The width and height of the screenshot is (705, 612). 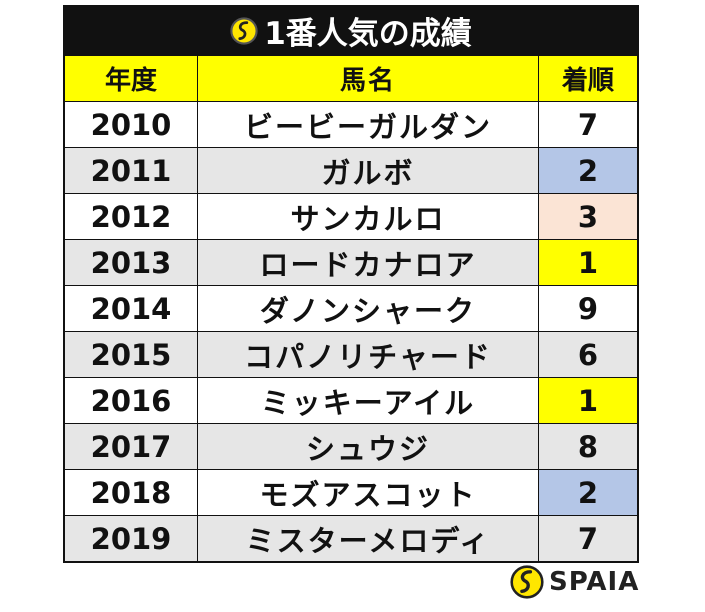 I want to click on horse-name-cell: コパノリチャード, so click(x=368, y=354).